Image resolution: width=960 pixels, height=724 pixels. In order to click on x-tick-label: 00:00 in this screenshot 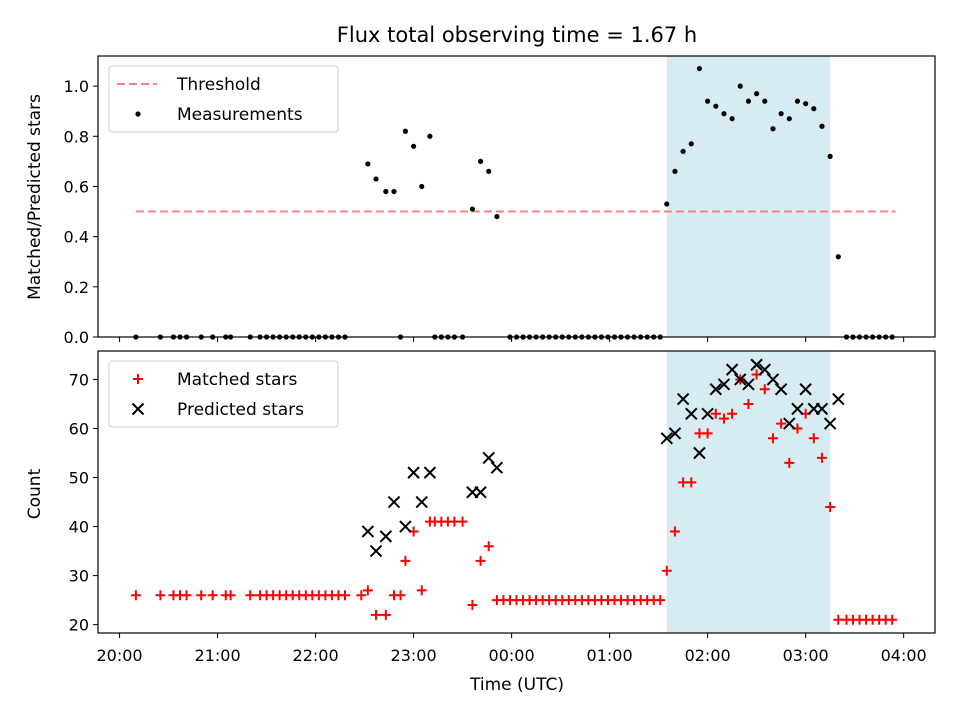, I will do `click(512, 655)`.